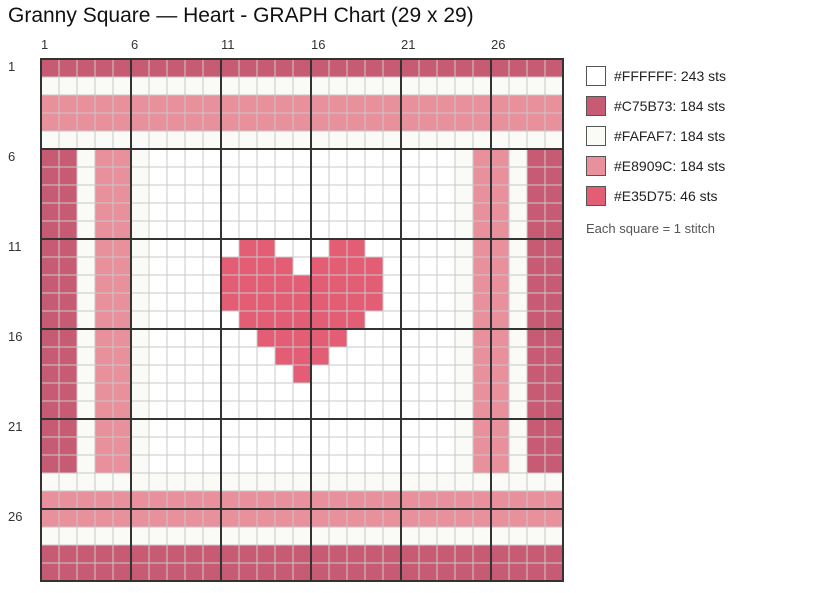 The width and height of the screenshot is (833, 593). Describe the element at coordinates (596, 76) in the screenshot. I see `legend-swatch` at that location.